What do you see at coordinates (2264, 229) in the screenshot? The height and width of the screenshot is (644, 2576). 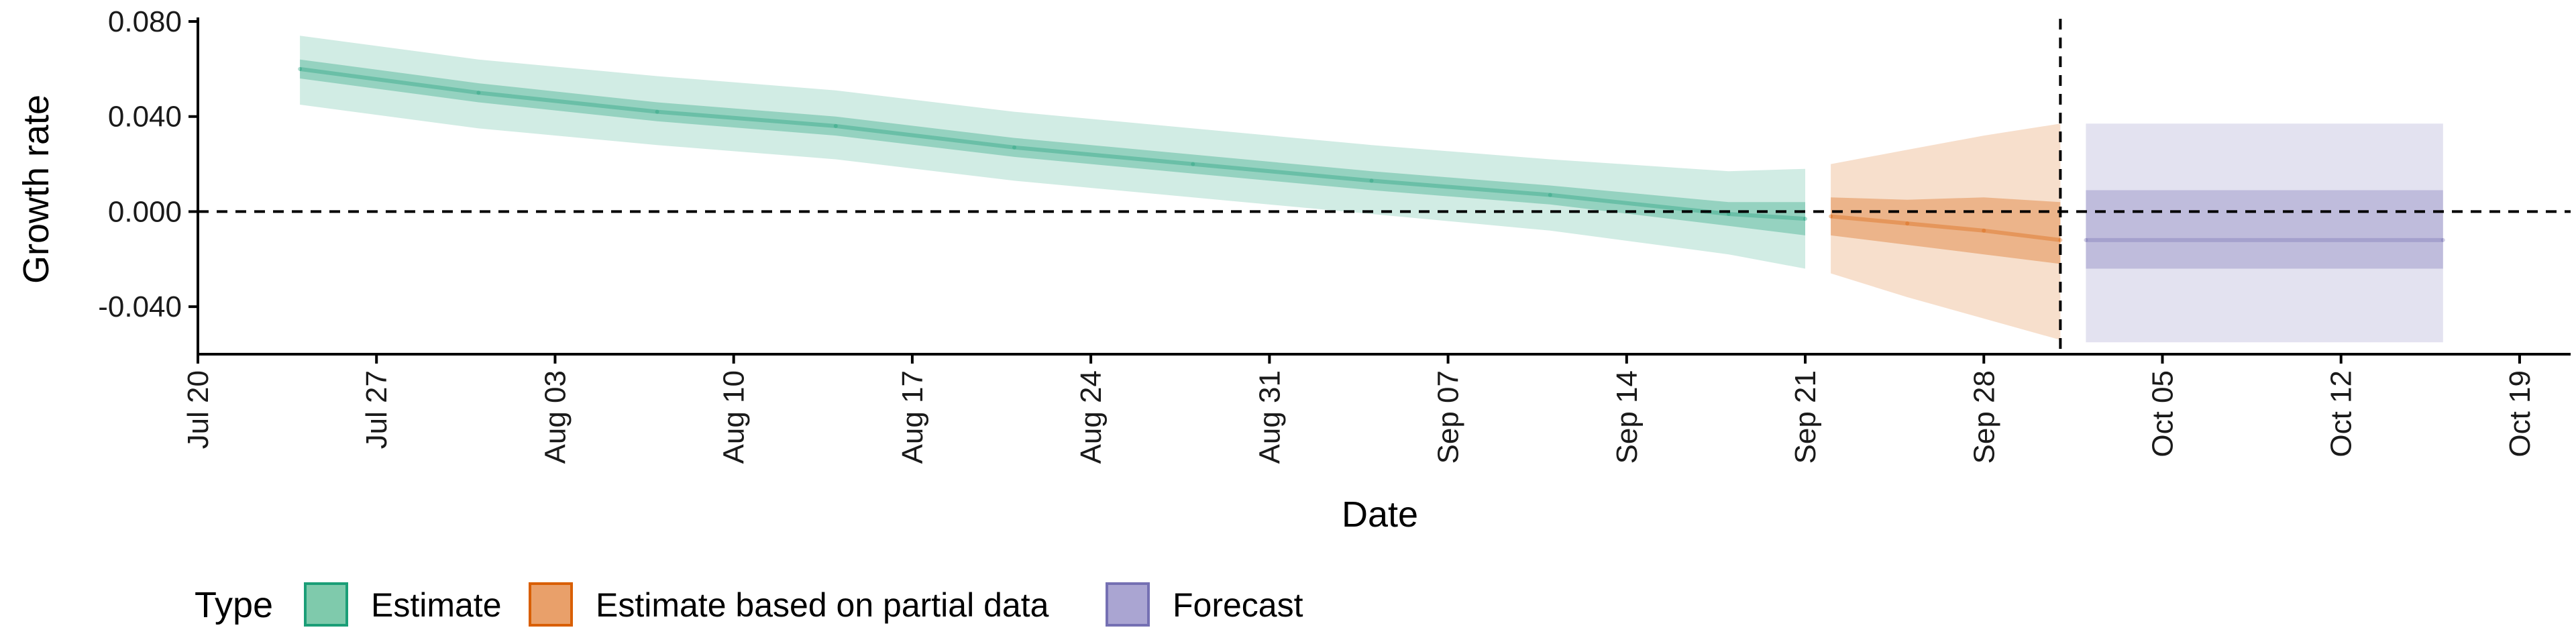 I see `inner-band-forecast` at bounding box center [2264, 229].